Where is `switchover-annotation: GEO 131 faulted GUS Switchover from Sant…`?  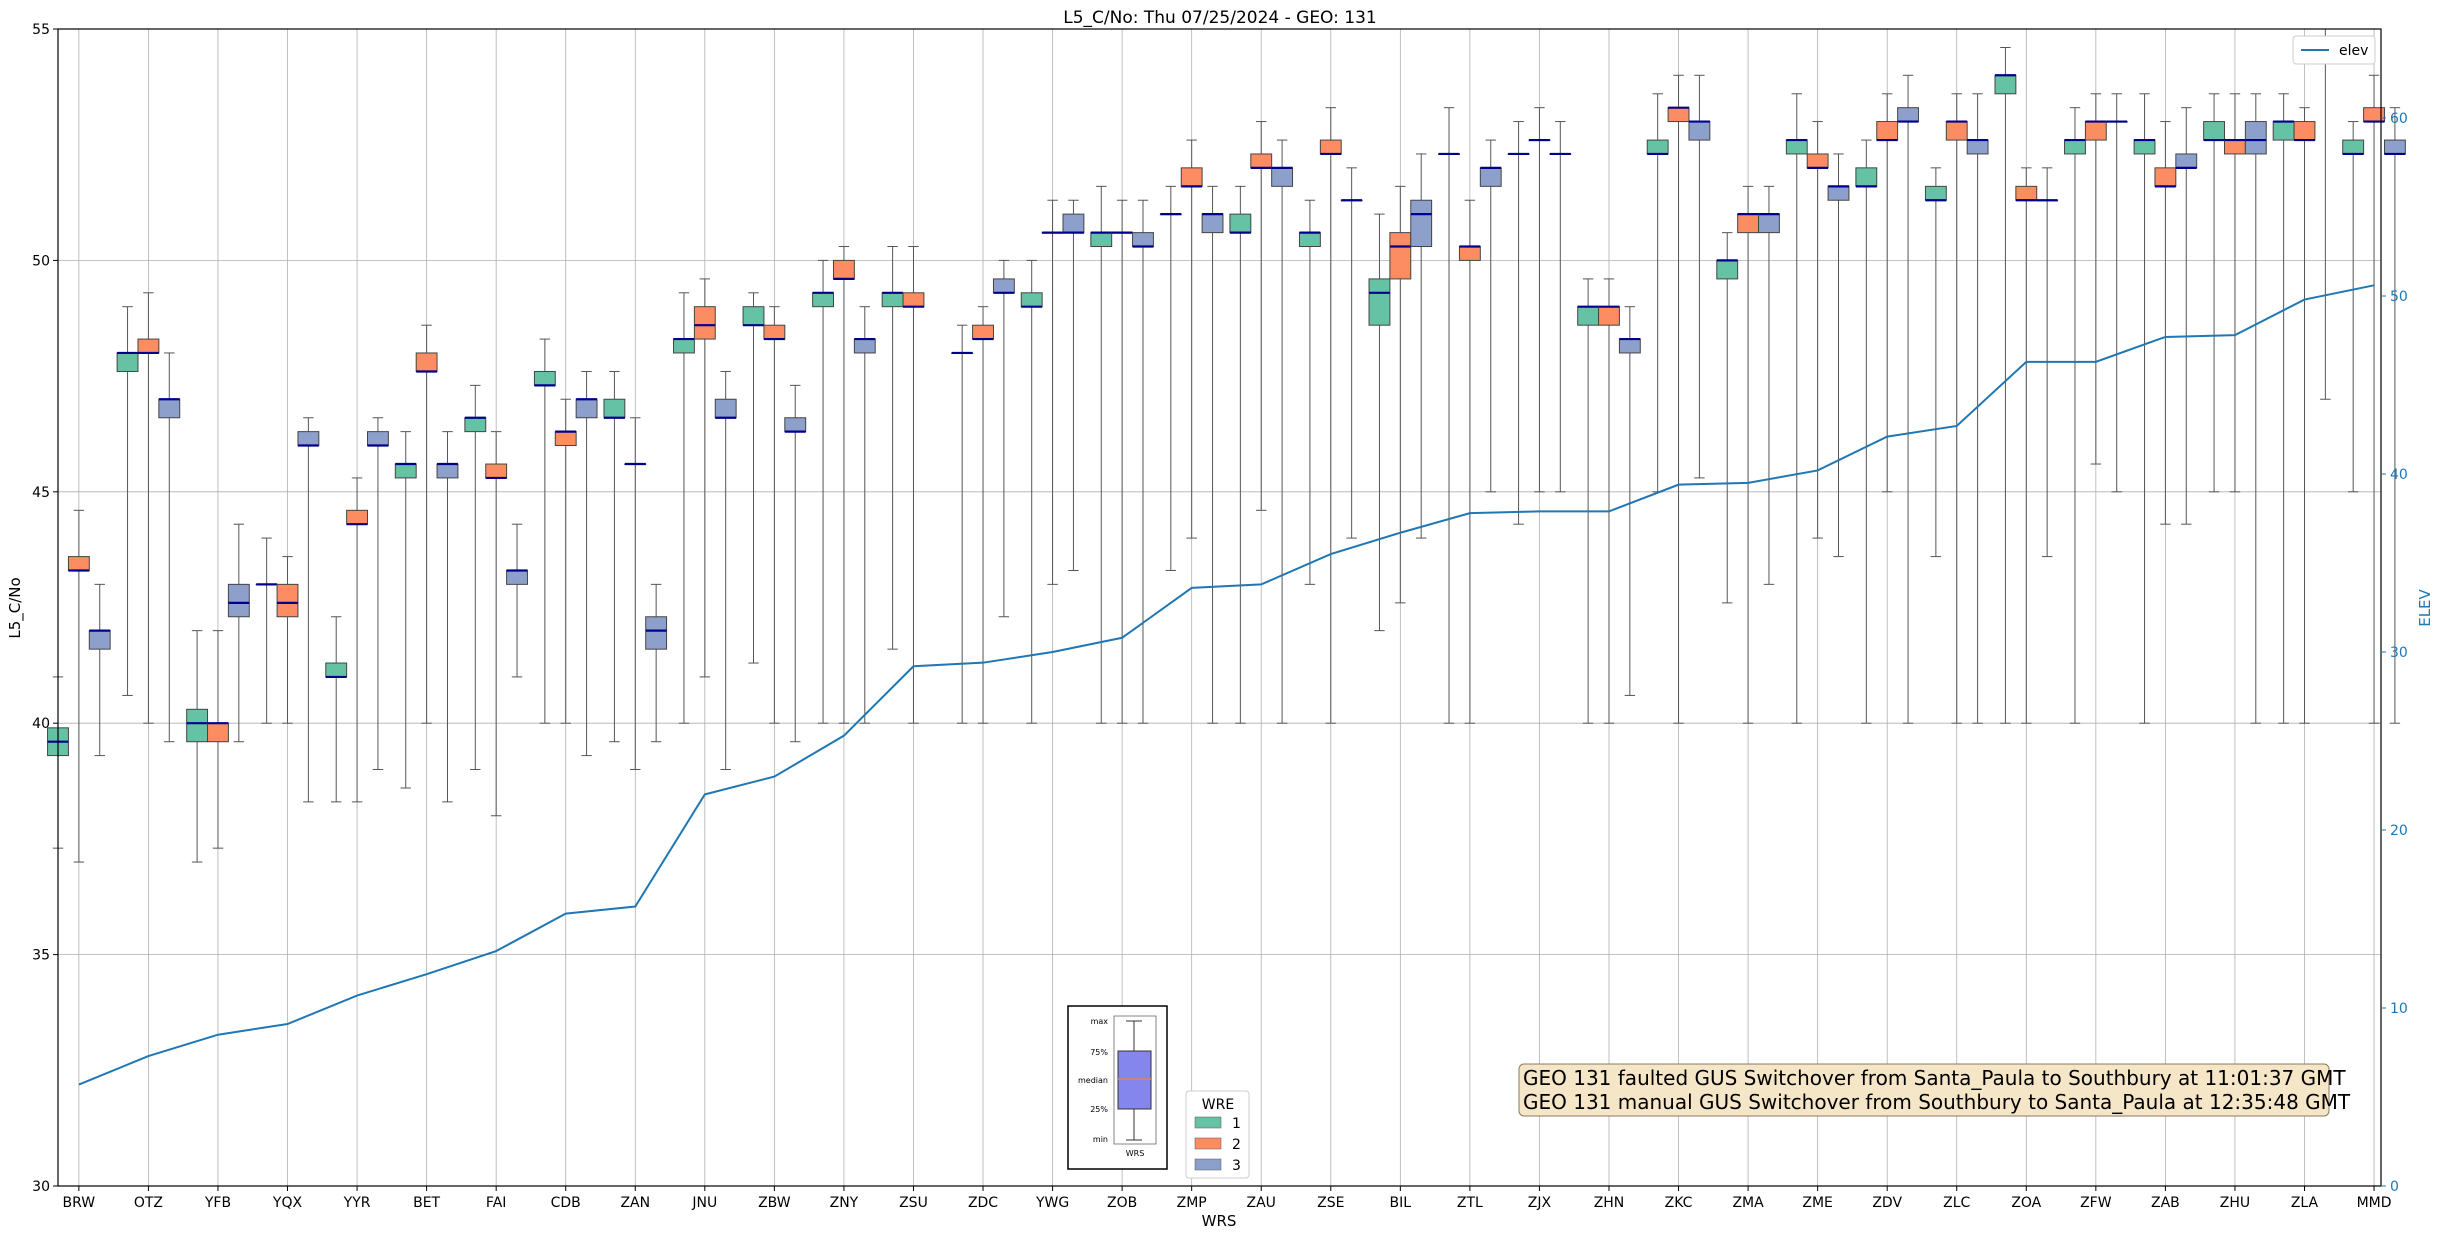 switchover-annotation: GEO 131 faulted GUS Switchover from Sant… is located at coordinates (1934, 1090).